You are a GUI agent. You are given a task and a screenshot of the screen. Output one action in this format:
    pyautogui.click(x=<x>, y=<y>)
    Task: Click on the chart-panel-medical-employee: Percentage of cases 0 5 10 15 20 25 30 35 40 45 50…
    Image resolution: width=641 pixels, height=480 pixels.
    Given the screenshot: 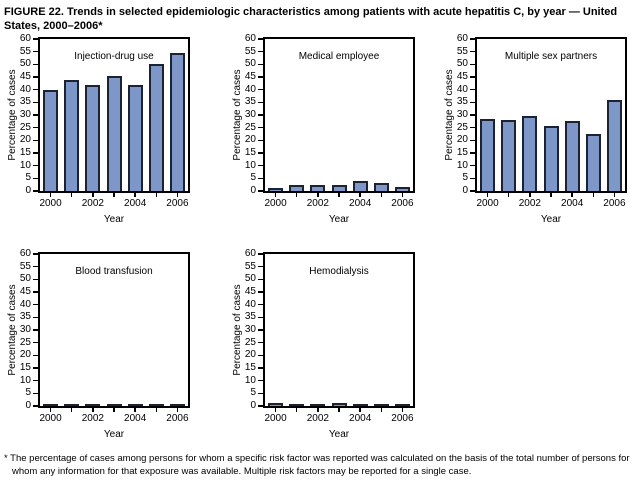 What is the action you would take?
    pyautogui.click(x=327, y=130)
    